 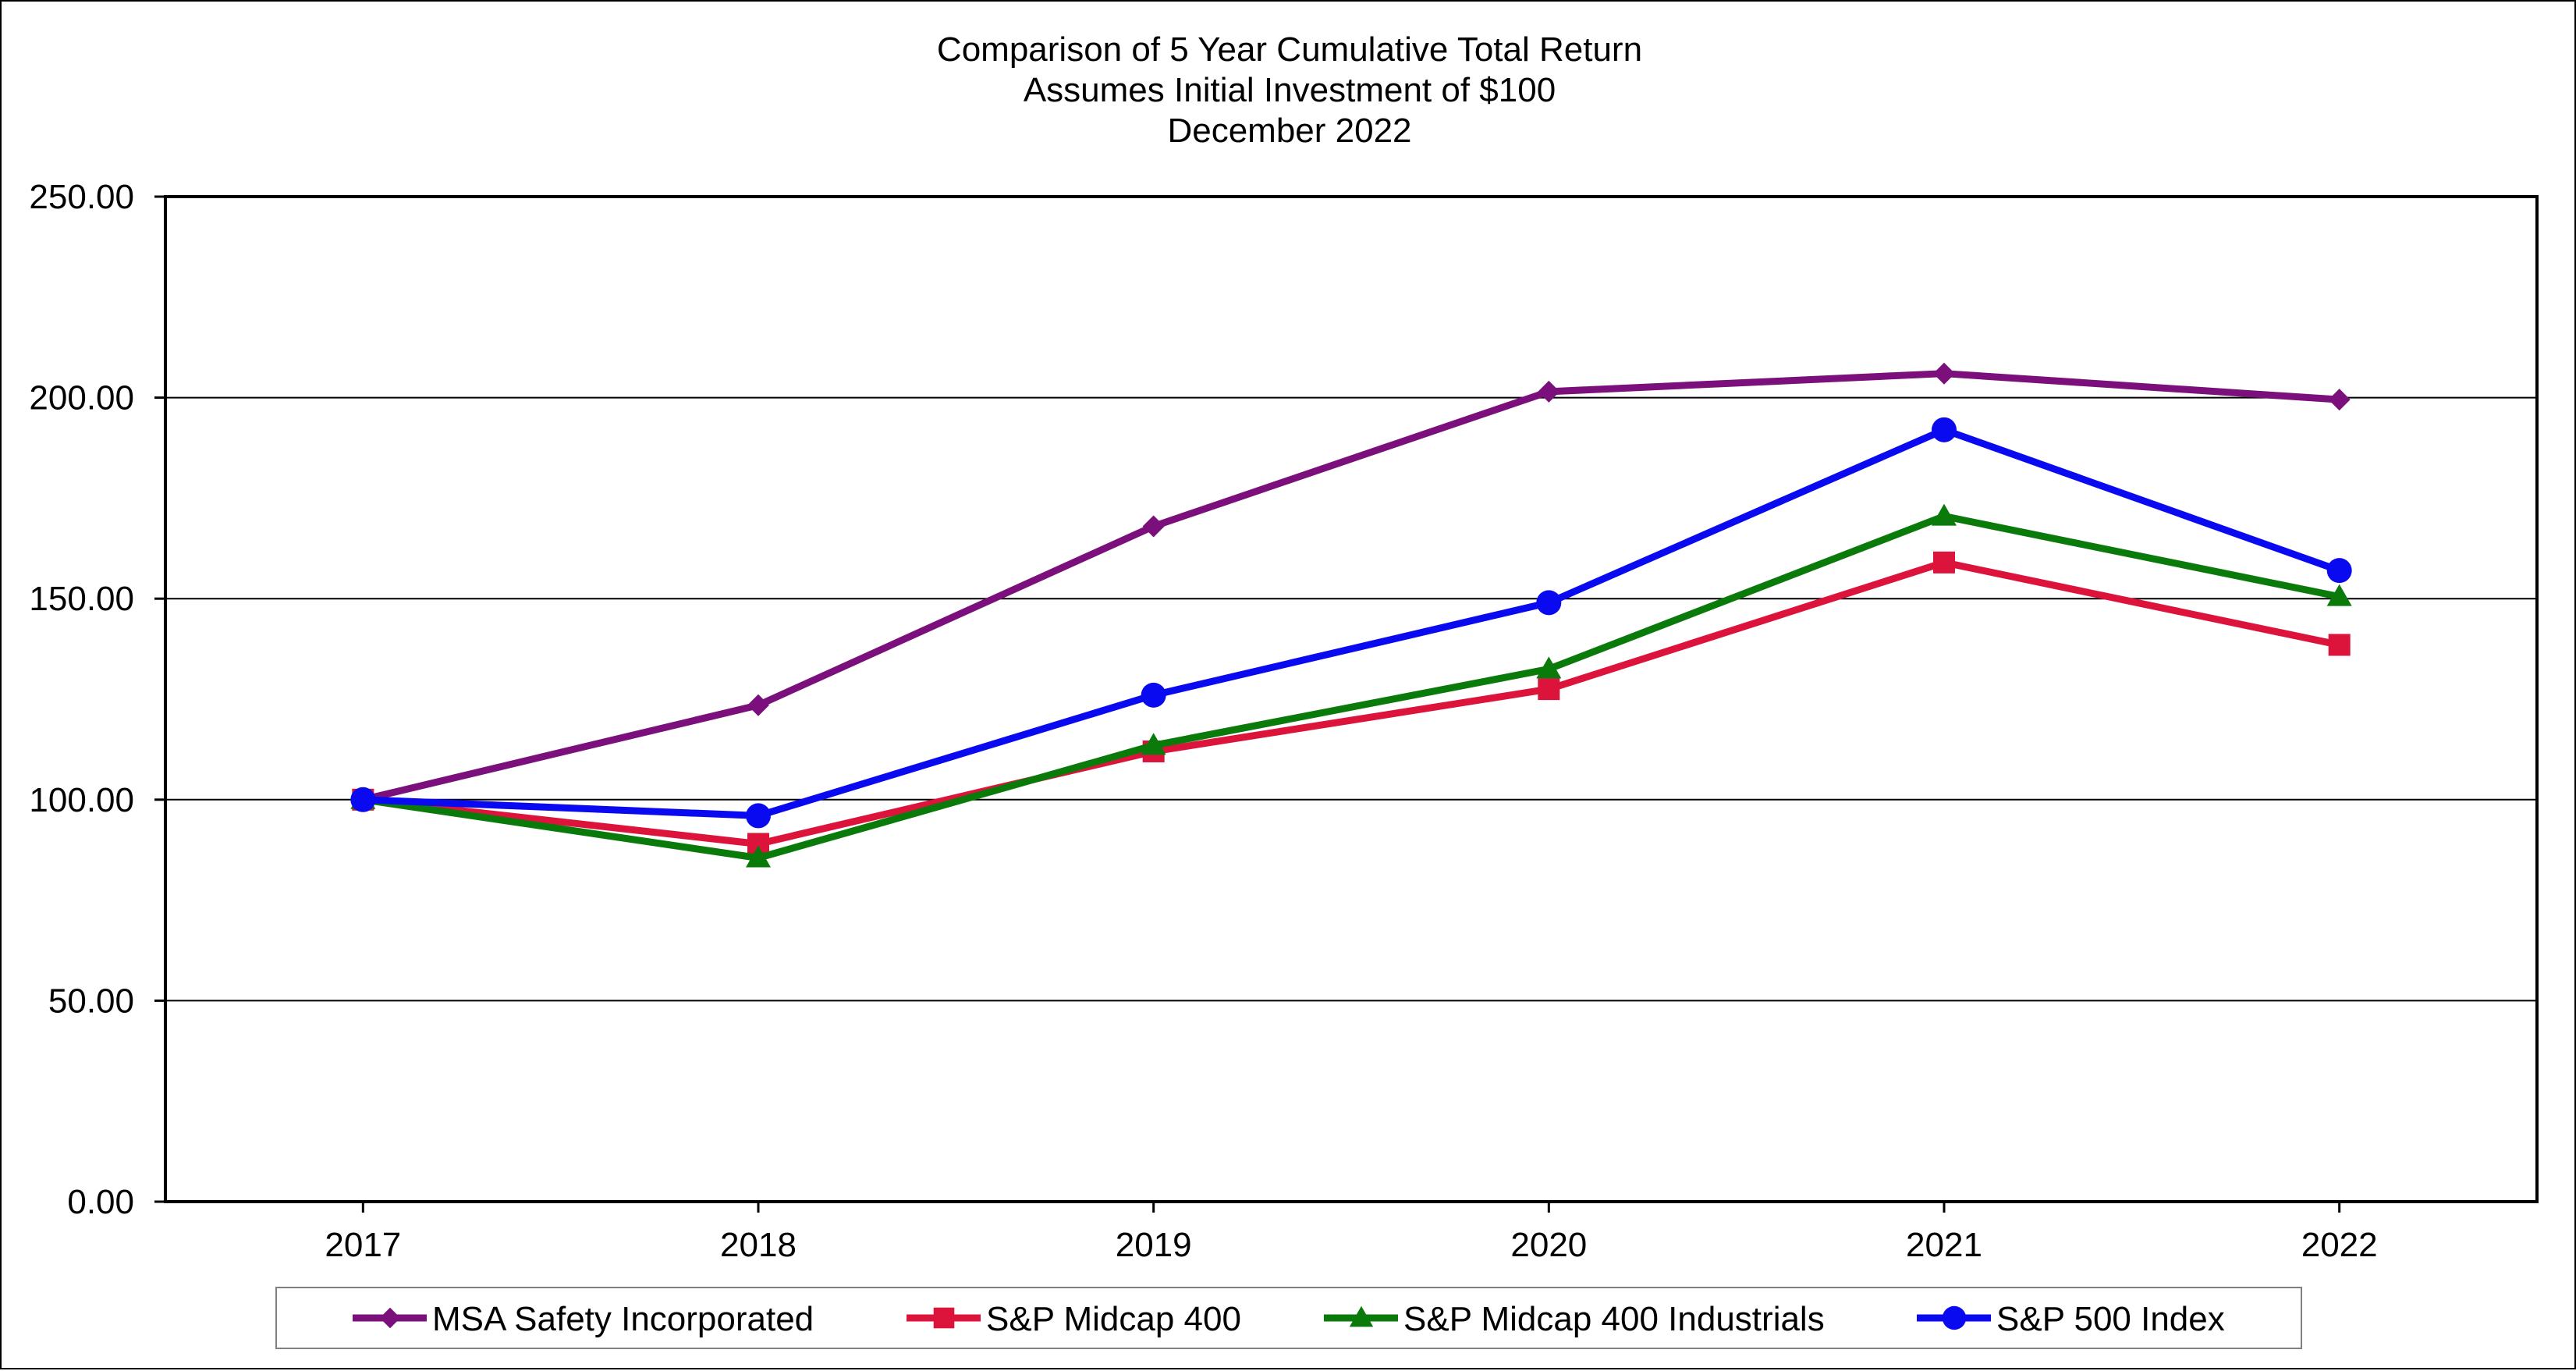 What do you see at coordinates (1944, 1245) in the screenshot?
I see `x-tick-label: 2021` at bounding box center [1944, 1245].